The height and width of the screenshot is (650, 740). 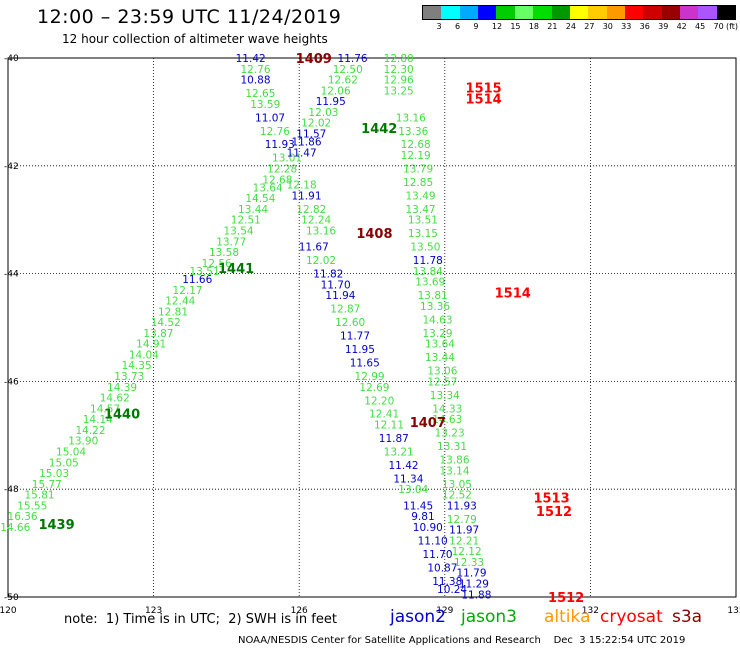 What do you see at coordinates (471, 574) in the screenshot?
I see `wave-height-value: 11.79` at bounding box center [471, 574].